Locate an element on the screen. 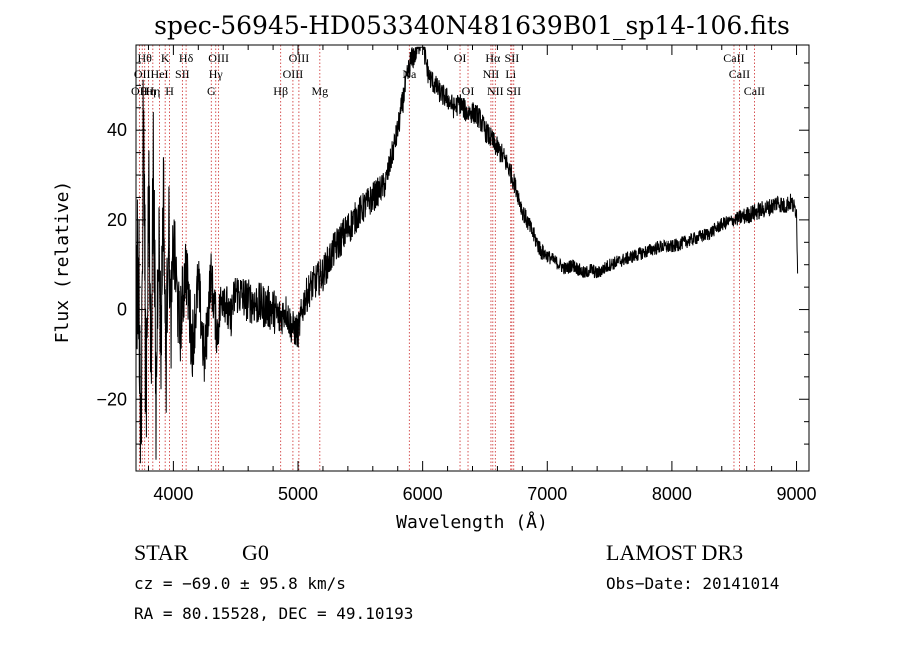 This screenshot has width=900, height=649. y-tick-label: 40 is located at coordinates (117, 130).